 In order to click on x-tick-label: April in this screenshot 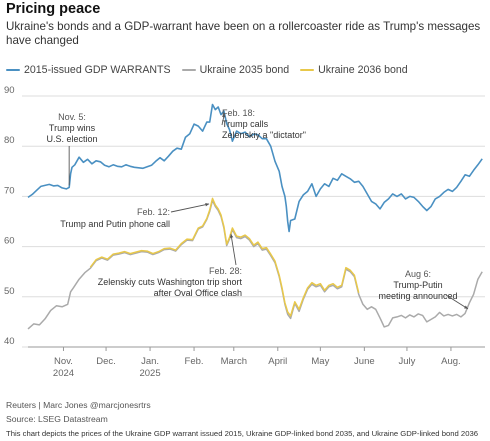, I will do `click(277, 361)`.